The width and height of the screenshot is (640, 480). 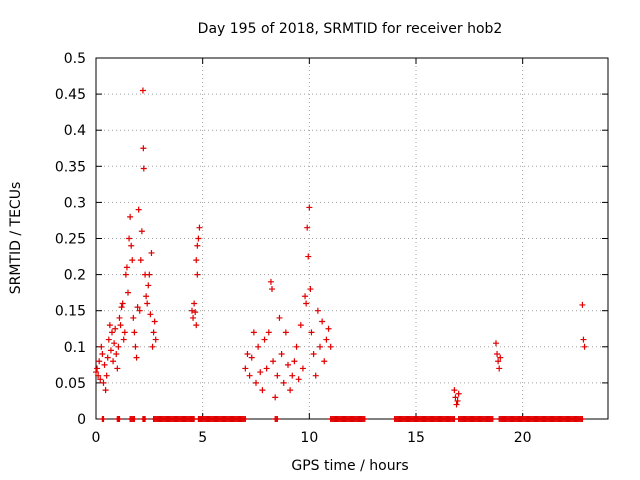 I want to click on x-tick-label: 15, so click(x=416, y=438).